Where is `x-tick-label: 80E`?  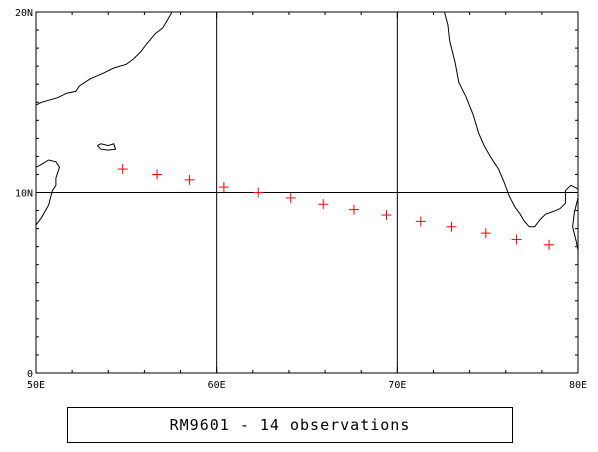 x-tick-label: 80E is located at coordinates (578, 385).